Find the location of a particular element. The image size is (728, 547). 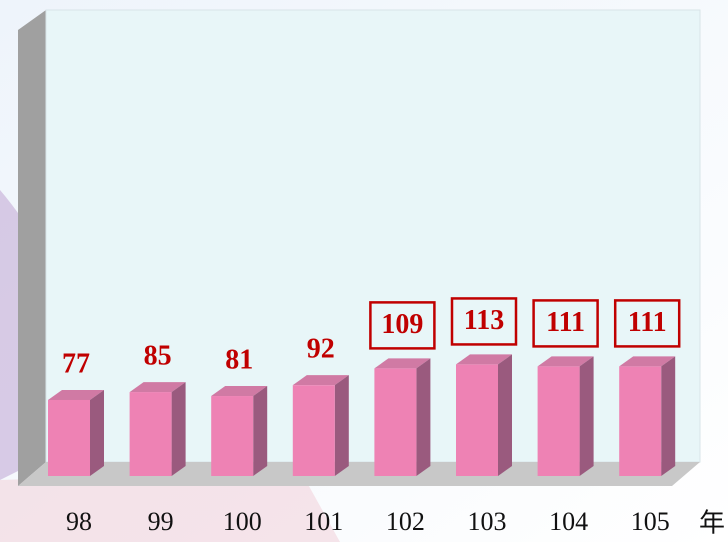

side-wall is located at coordinates (32, 248).